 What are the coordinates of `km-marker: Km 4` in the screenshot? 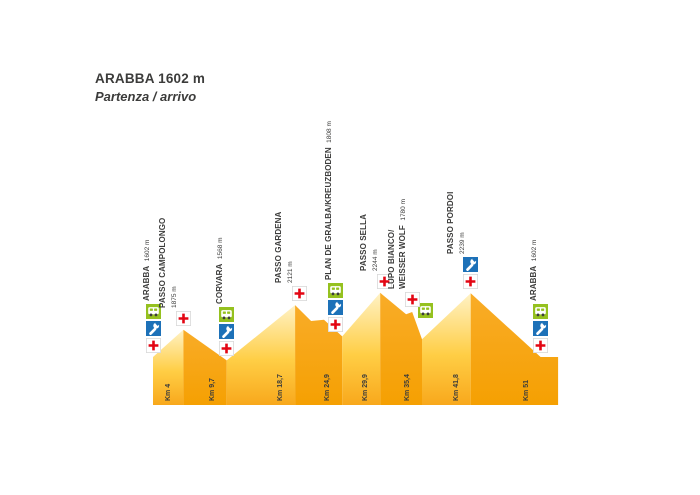 It's located at (169, 392).